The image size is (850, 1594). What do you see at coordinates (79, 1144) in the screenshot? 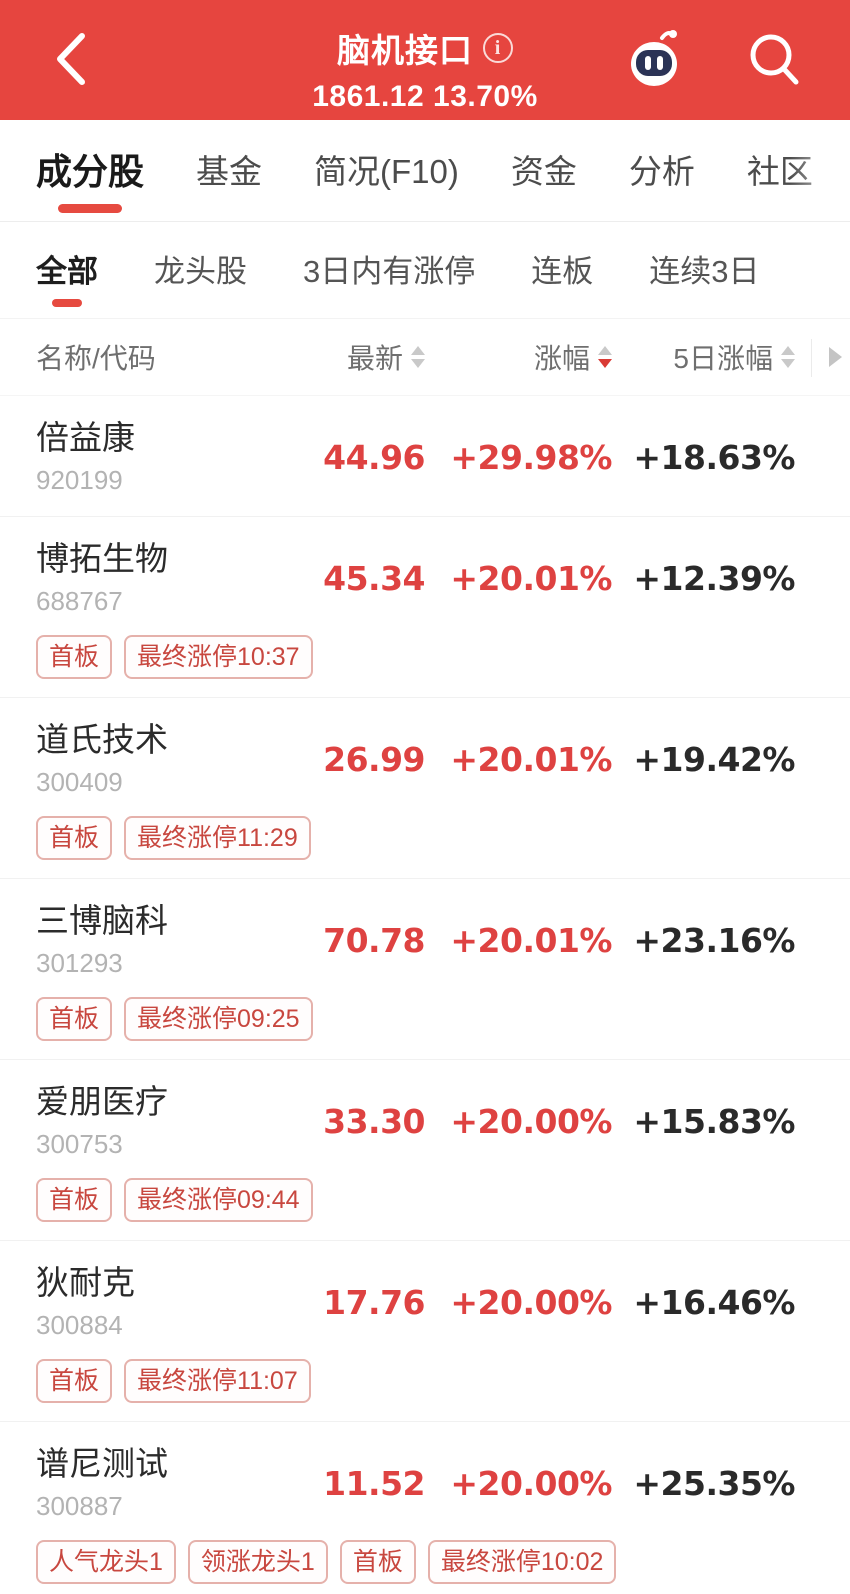
I see `stock-code: 300753` at bounding box center [79, 1144].